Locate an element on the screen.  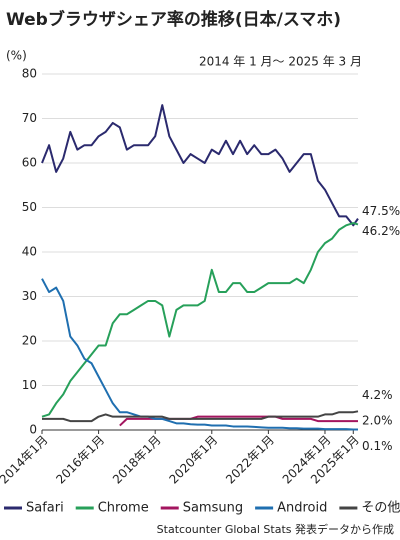
value-label: 0.1% is located at coordinates (377, 446).